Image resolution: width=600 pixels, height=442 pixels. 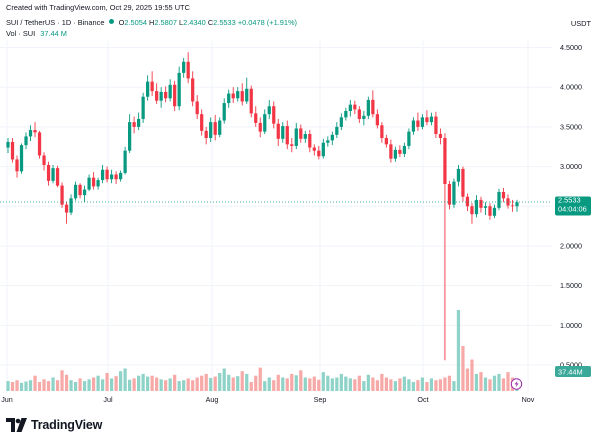 I want to click on high-label: H, so click(x=152, y=22).